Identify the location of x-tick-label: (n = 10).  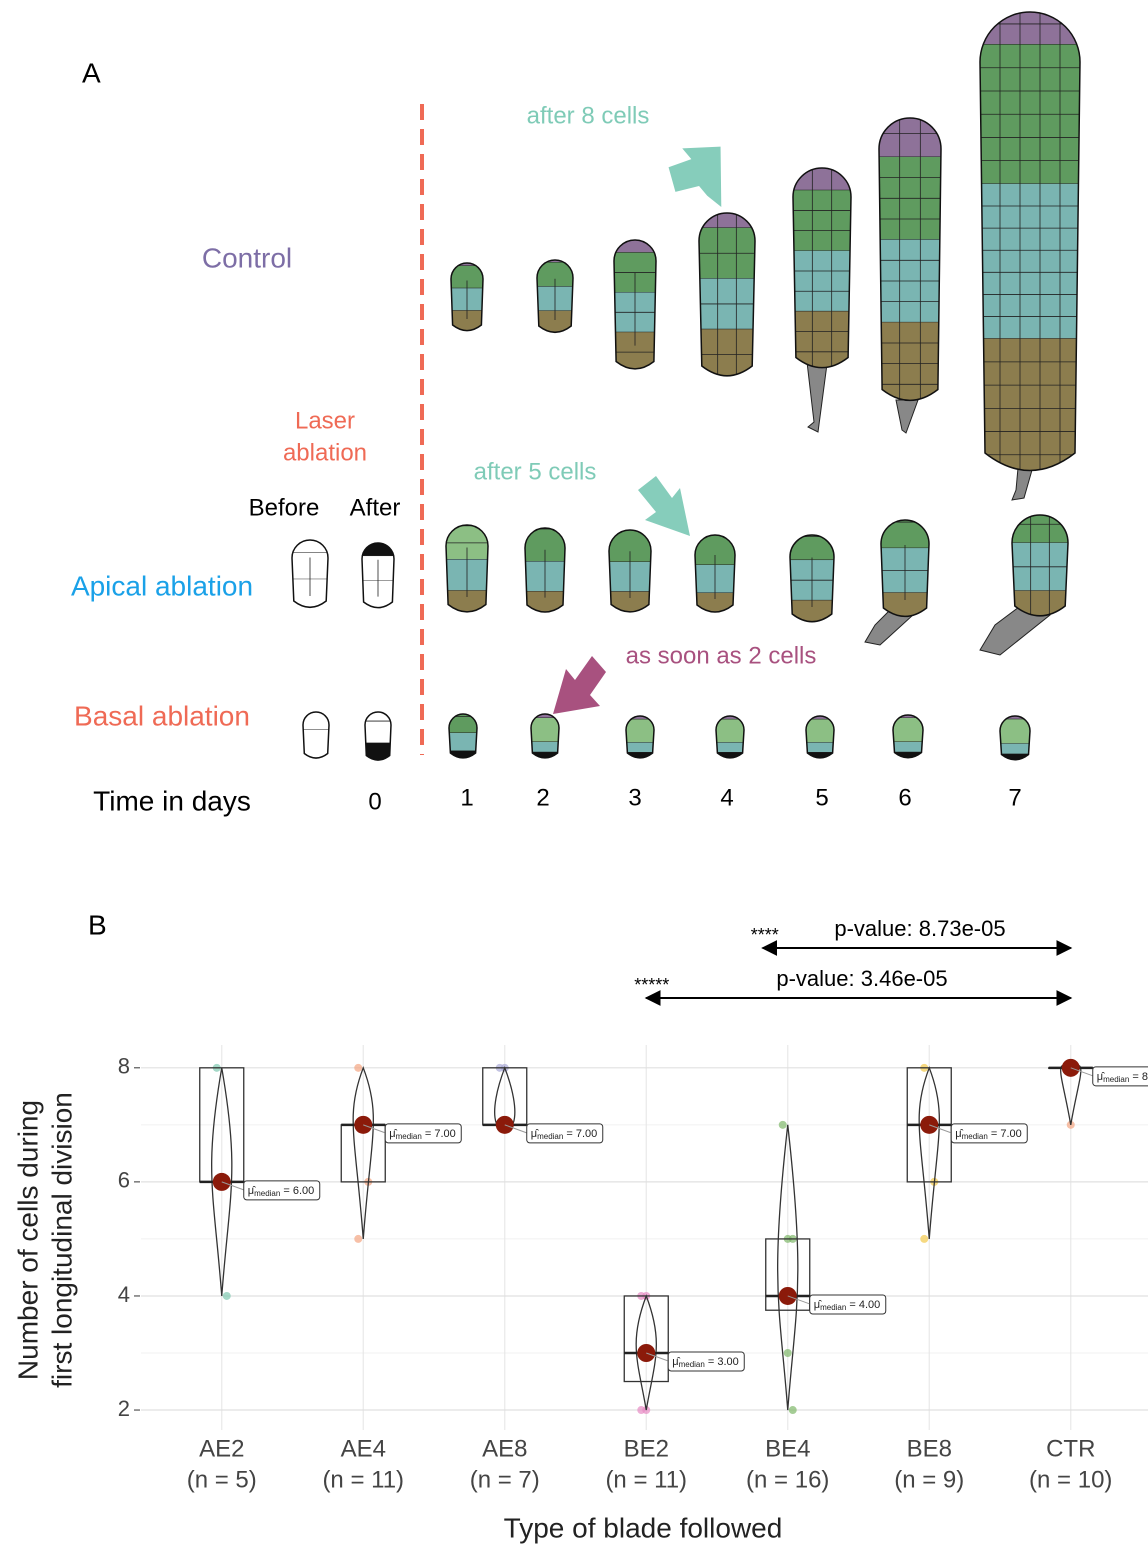
(1070, 1479).